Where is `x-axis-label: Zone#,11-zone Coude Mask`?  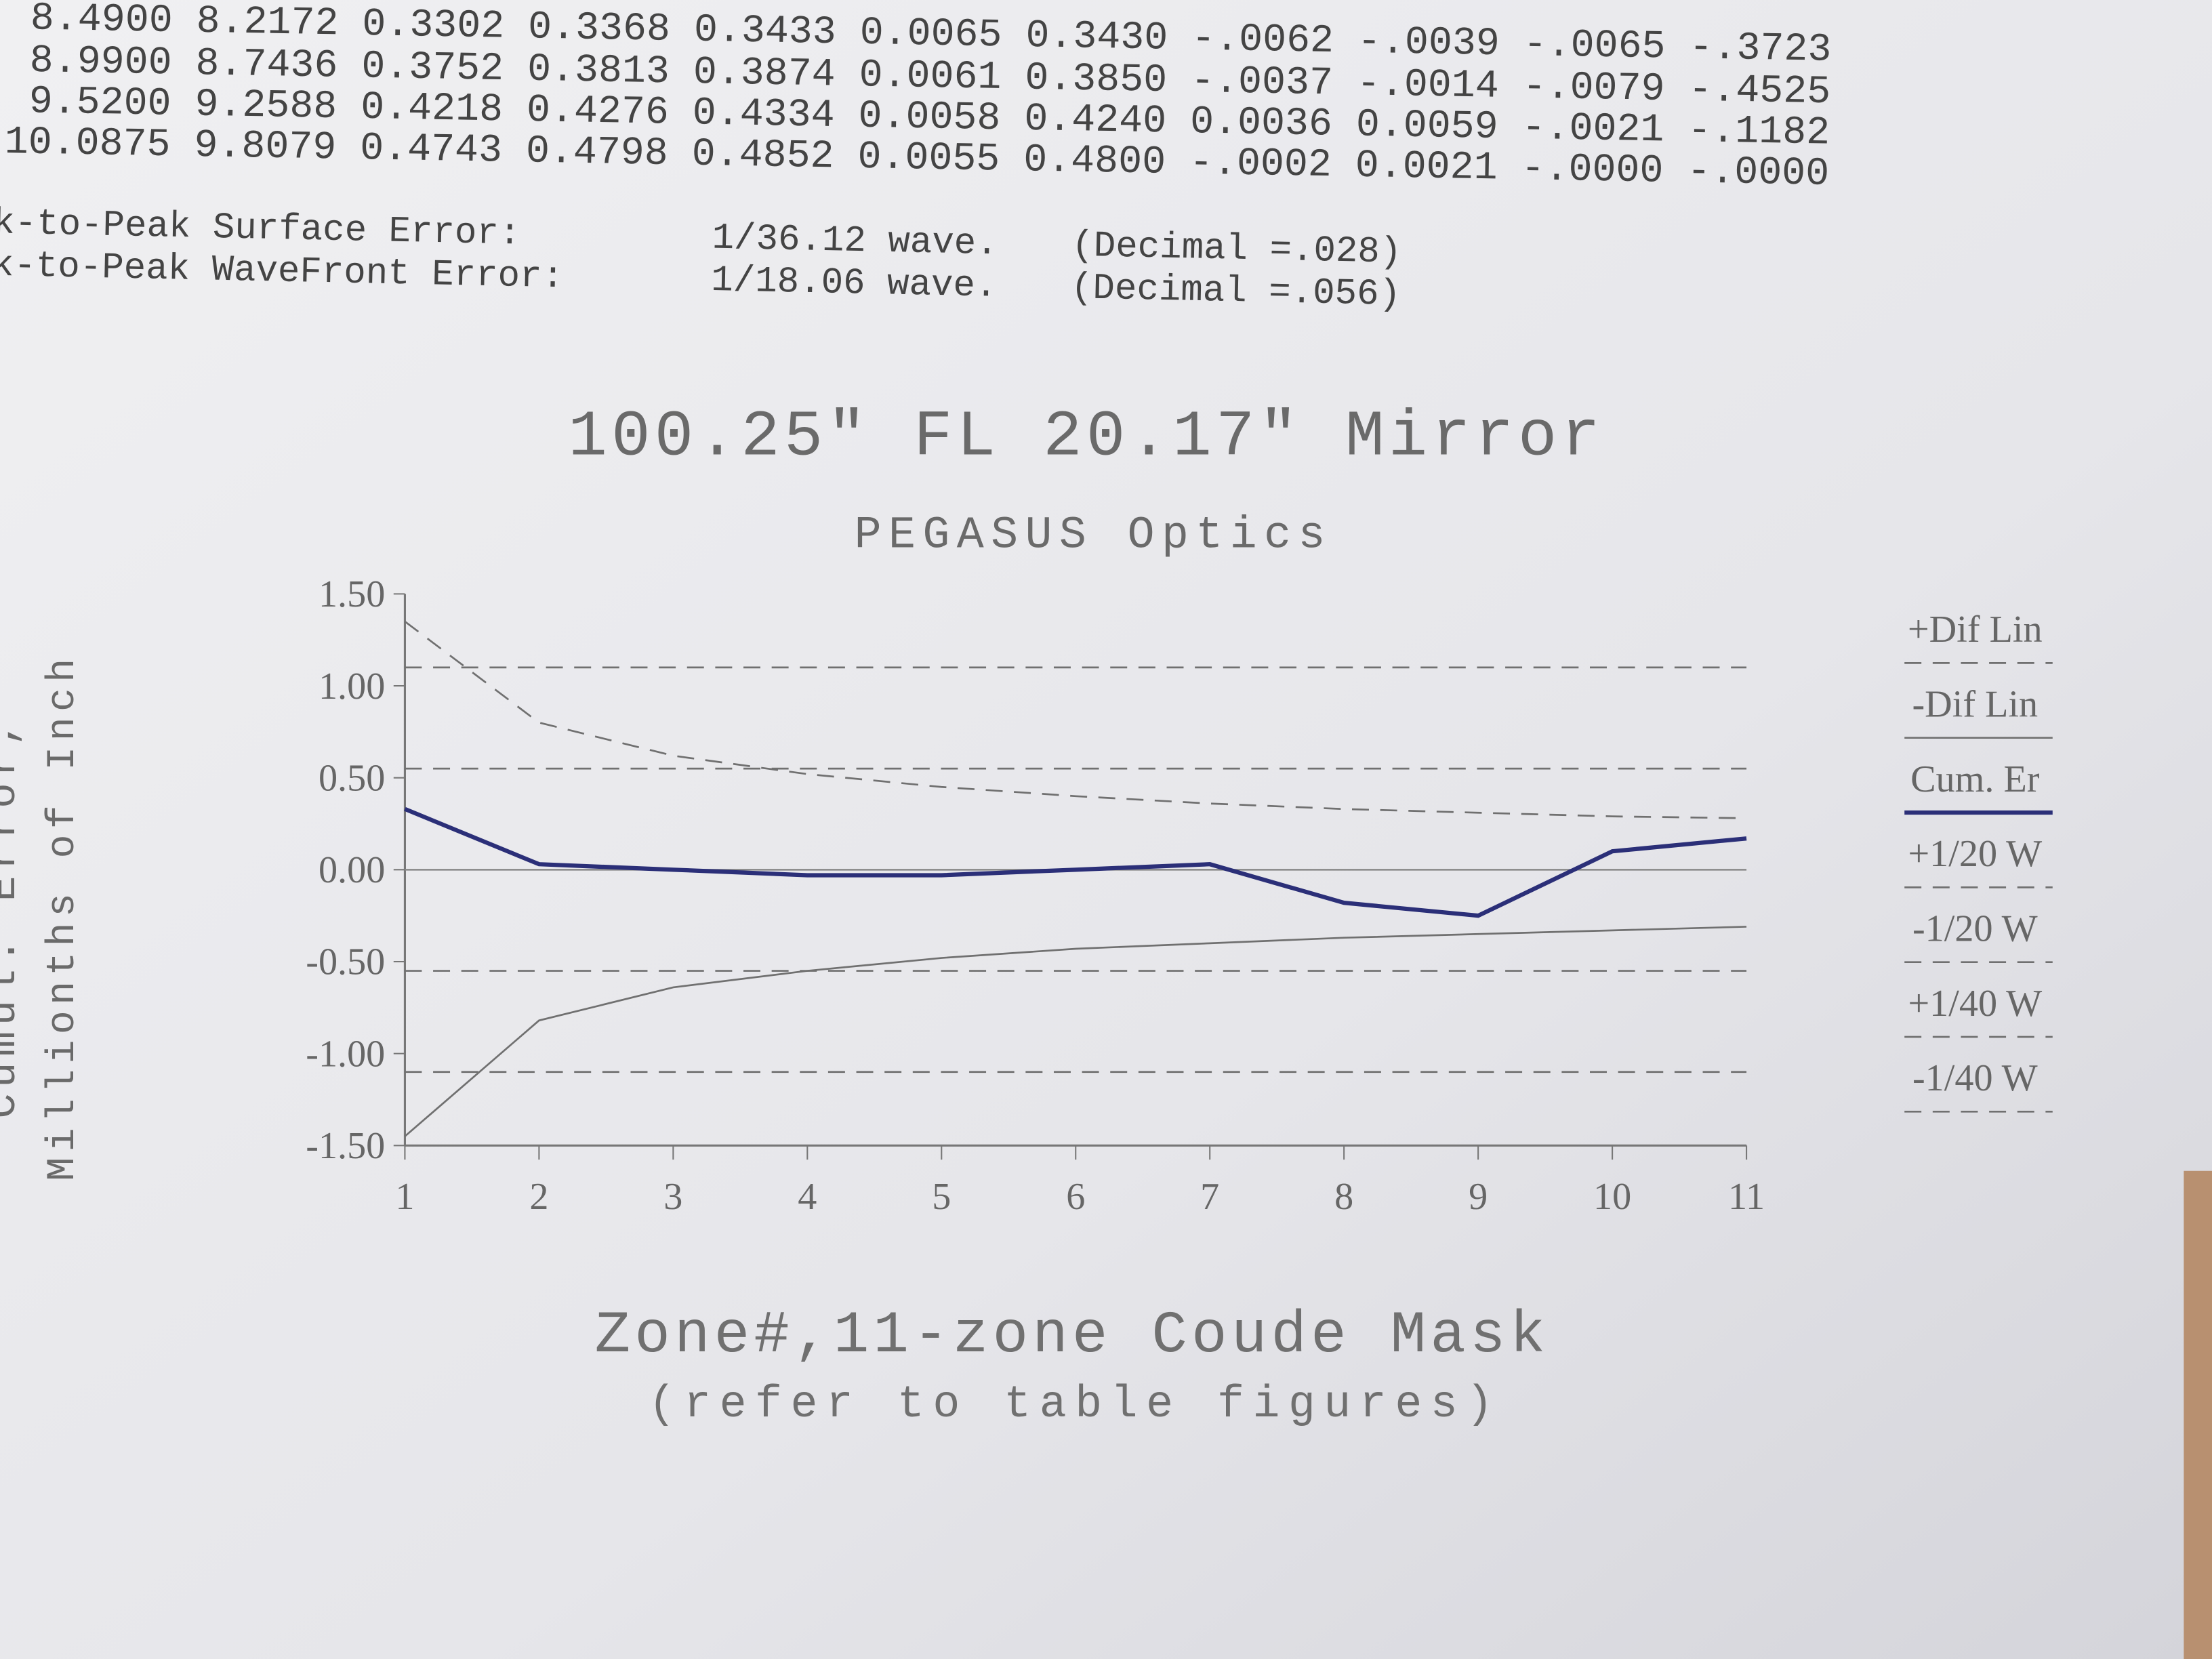 x-axis-label: Zone#,11-zone Coude Mask is located at coordinates (1073, 1336).